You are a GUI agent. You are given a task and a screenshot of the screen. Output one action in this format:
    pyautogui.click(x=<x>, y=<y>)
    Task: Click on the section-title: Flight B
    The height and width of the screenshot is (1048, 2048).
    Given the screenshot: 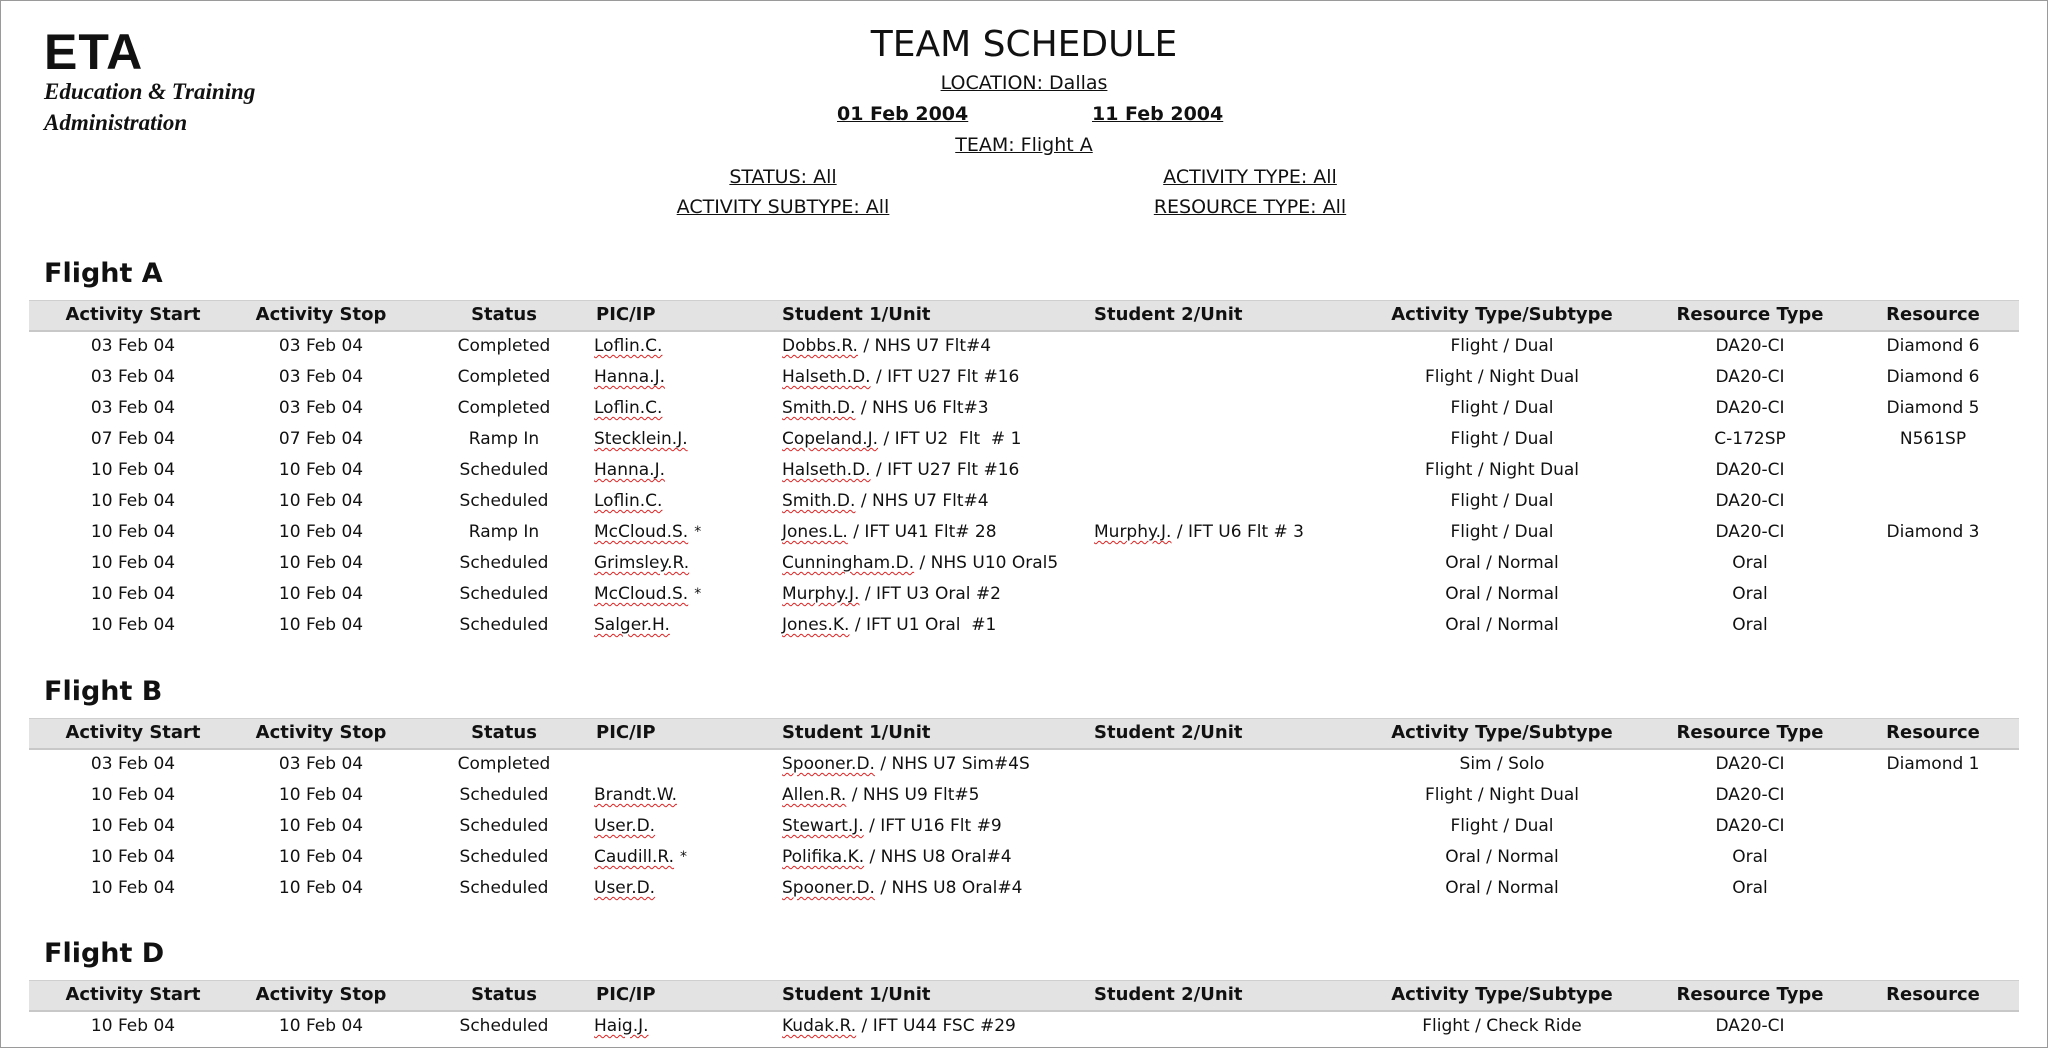 What is the action you would take?
    pyautogui.click(x=103, y=691)
    